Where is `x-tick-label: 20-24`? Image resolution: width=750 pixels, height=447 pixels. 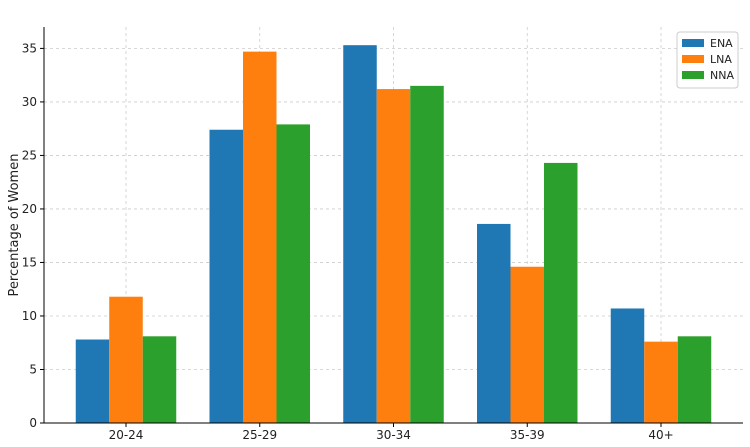 x-tick-label: 20-24 is located at coordinates (126, 435).